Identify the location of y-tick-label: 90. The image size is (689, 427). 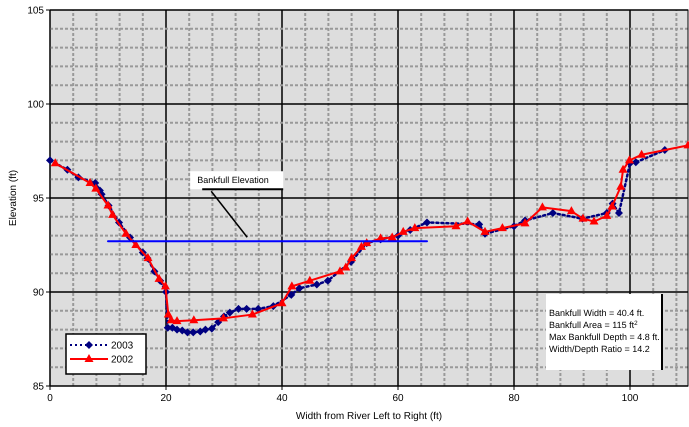
(38, 293).